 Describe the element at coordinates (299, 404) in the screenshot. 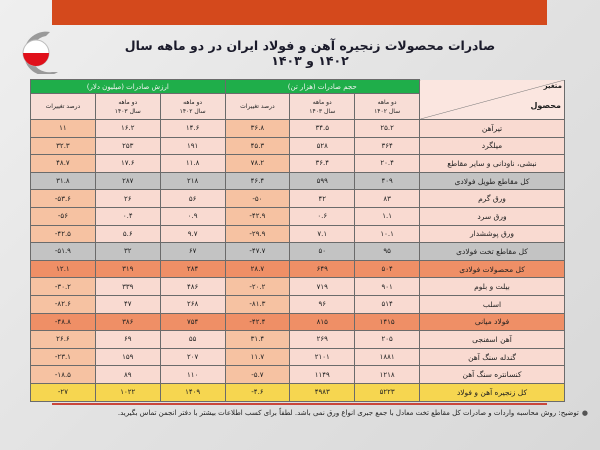

I see `divider-line` at that location.